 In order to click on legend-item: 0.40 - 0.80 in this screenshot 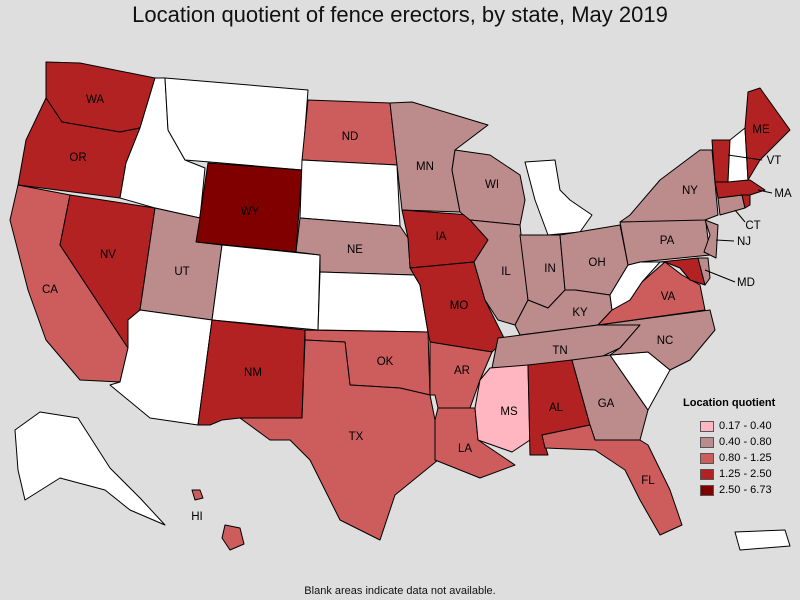, I will do `click(740, 442)`.